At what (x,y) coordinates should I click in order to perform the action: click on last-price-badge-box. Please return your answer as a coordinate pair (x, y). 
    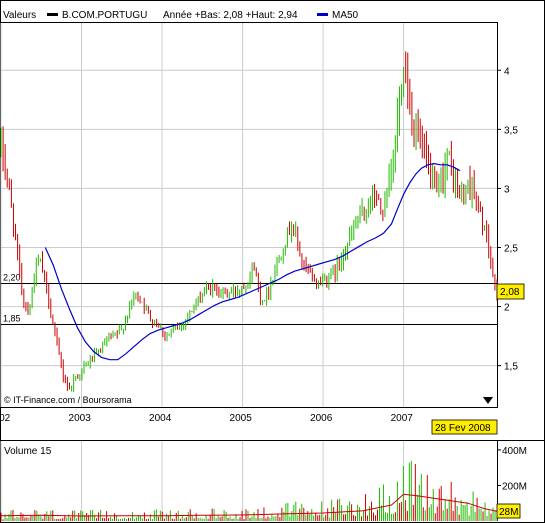
    Looking at the image, I should click on (510, 291).